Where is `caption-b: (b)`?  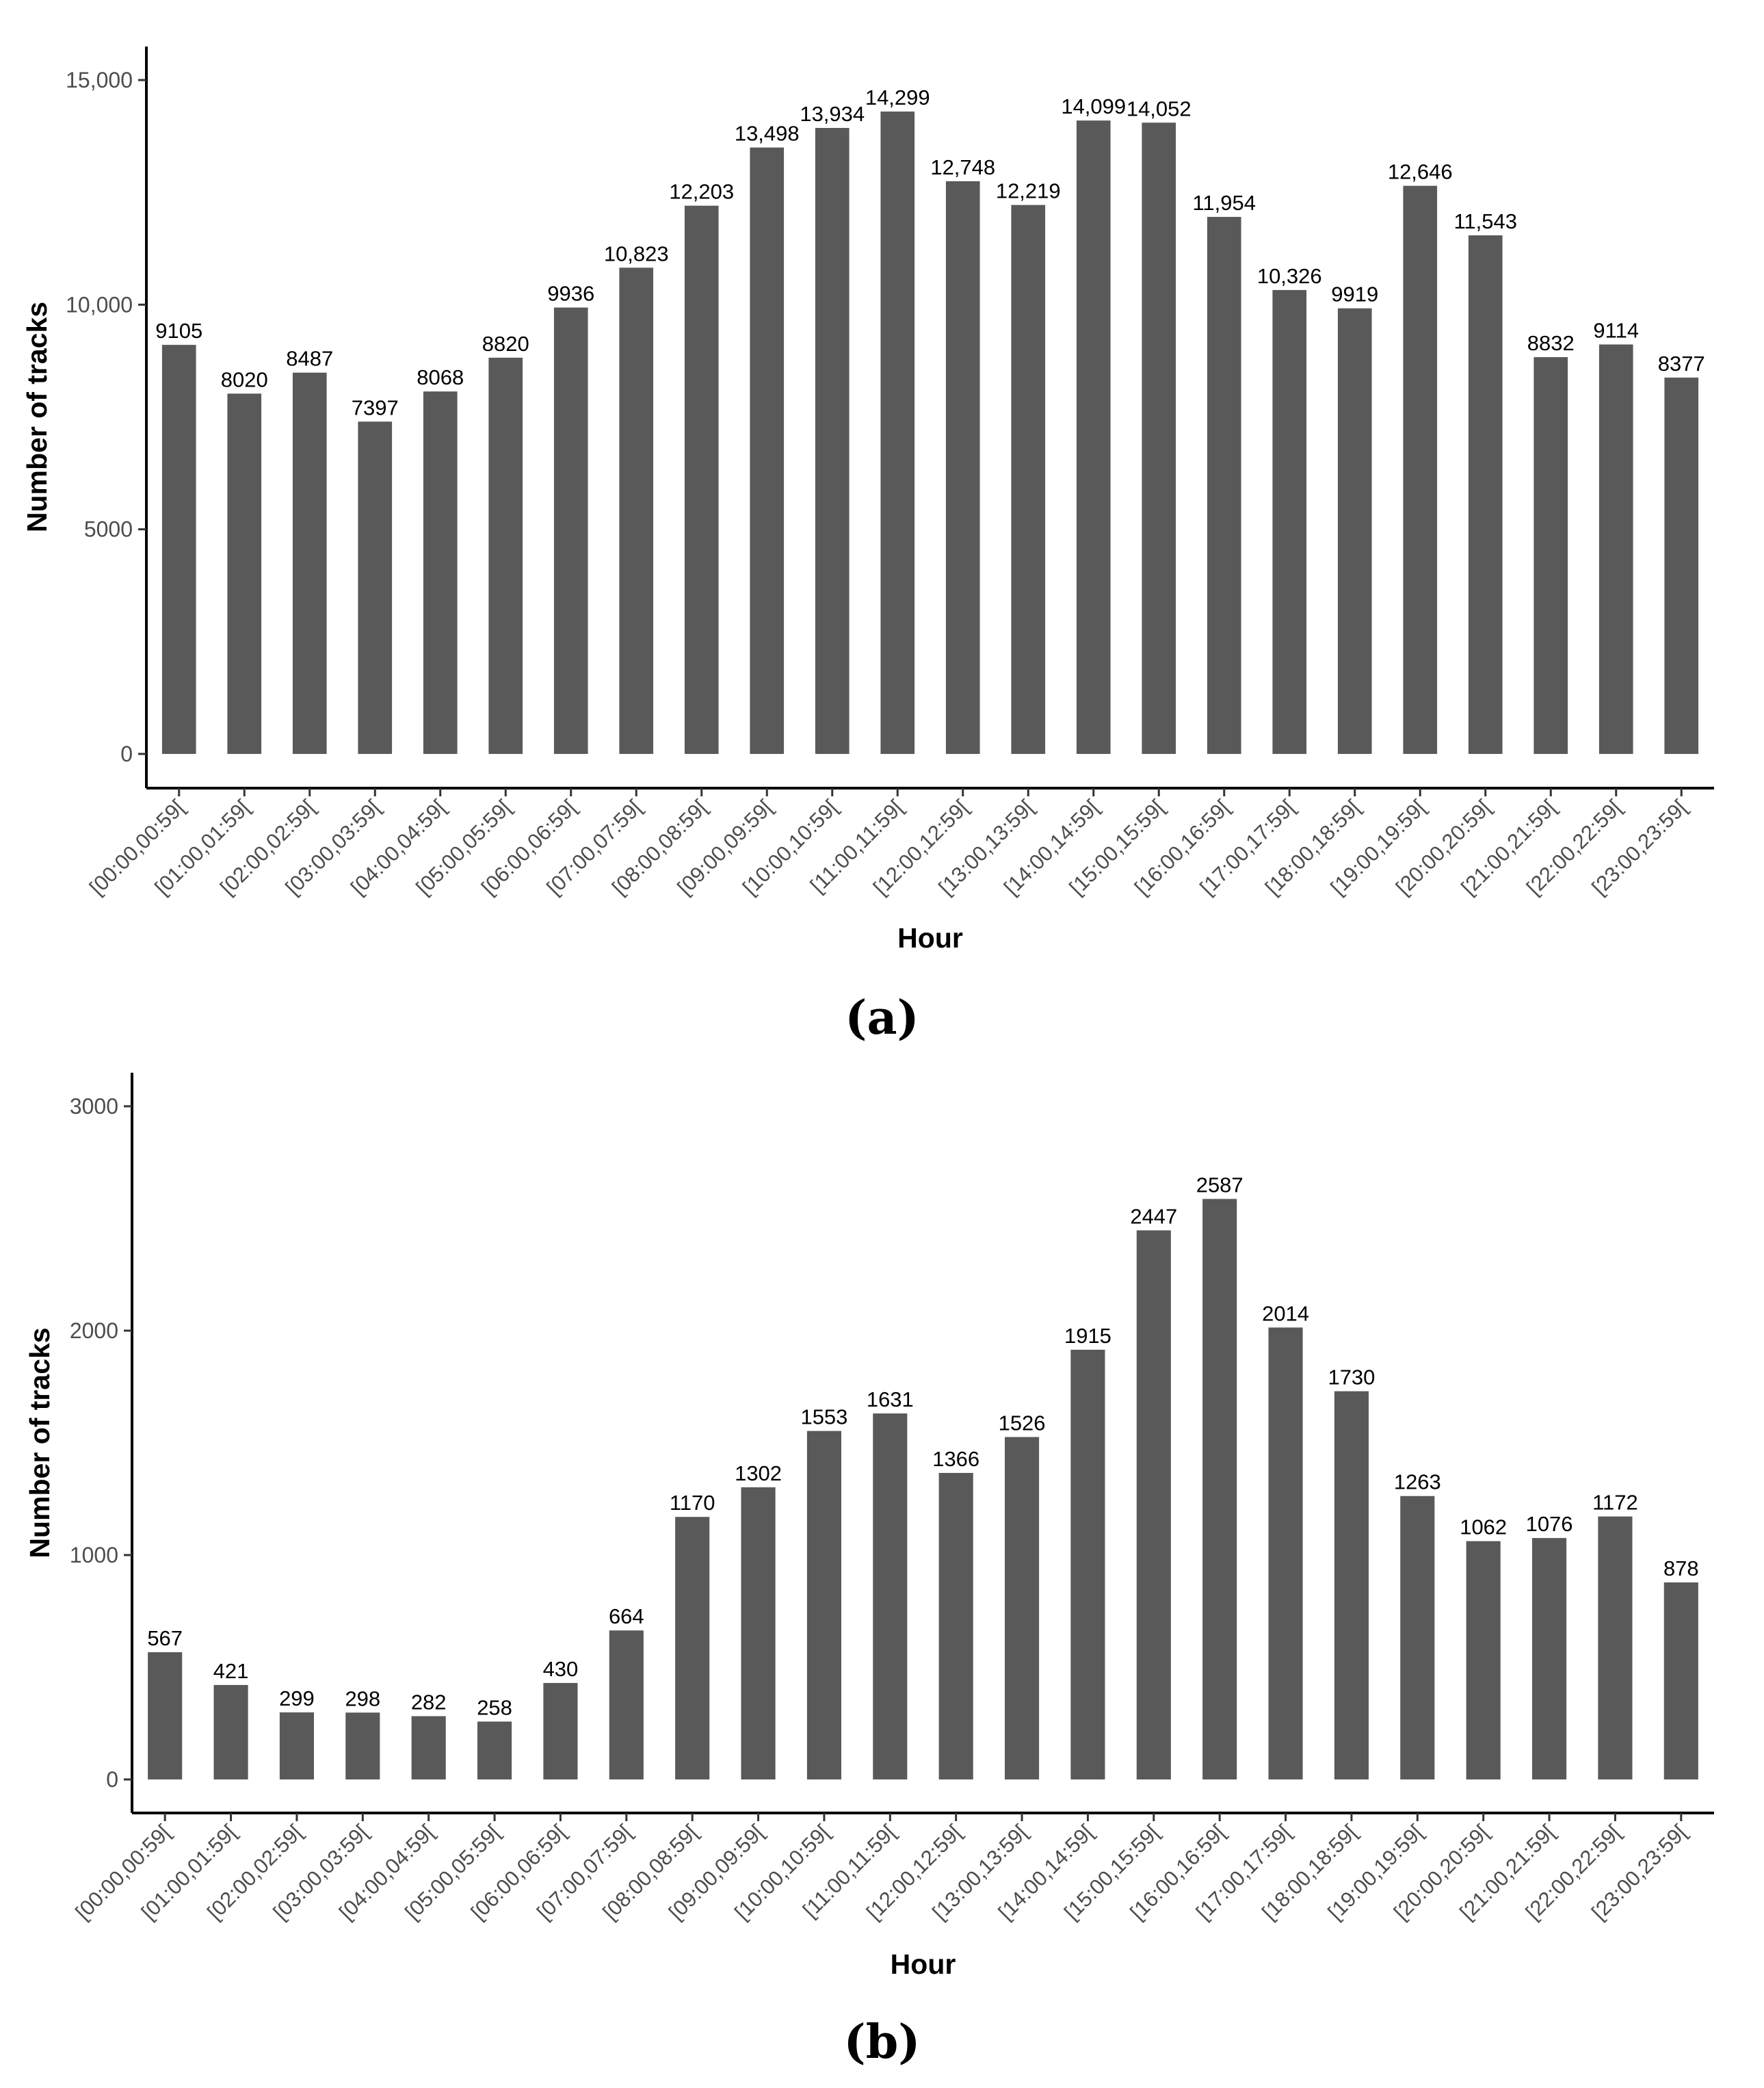
caption-b: (b) is located at coordinates (882, 2042).